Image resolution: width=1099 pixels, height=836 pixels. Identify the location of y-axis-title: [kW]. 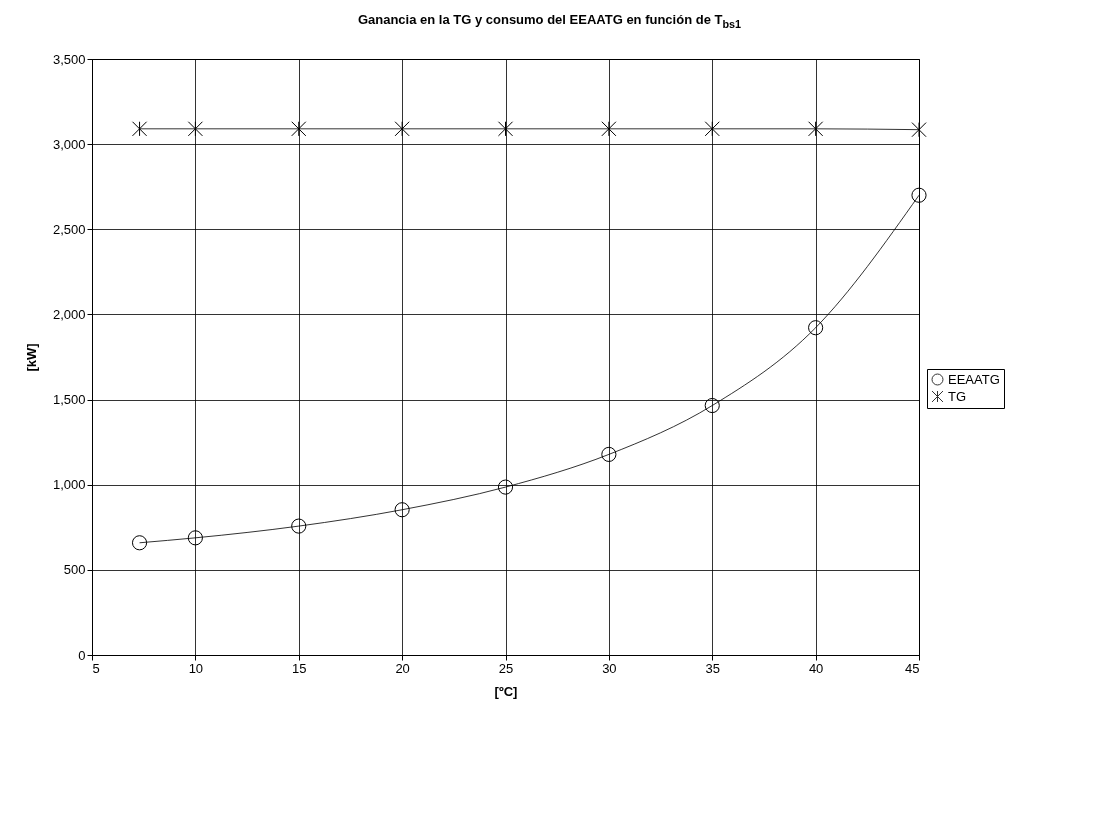
(31, 357).